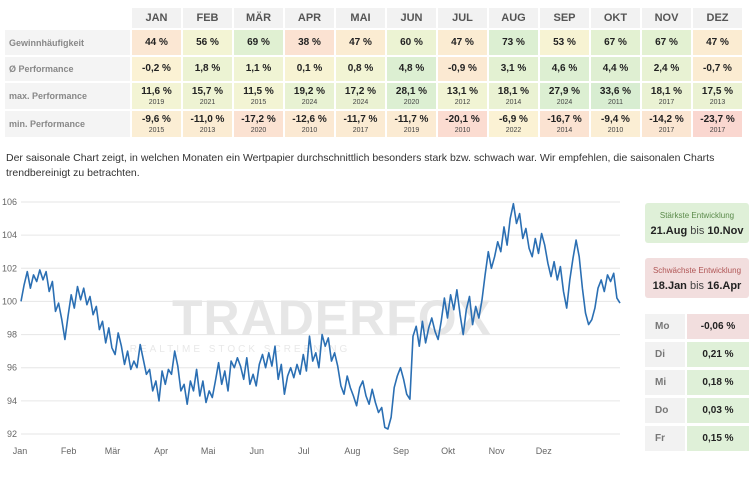  Describe the element at coordinates (156, 124) in the screenshot. I see `stats-cell: -9,6 % 2015` at that location.